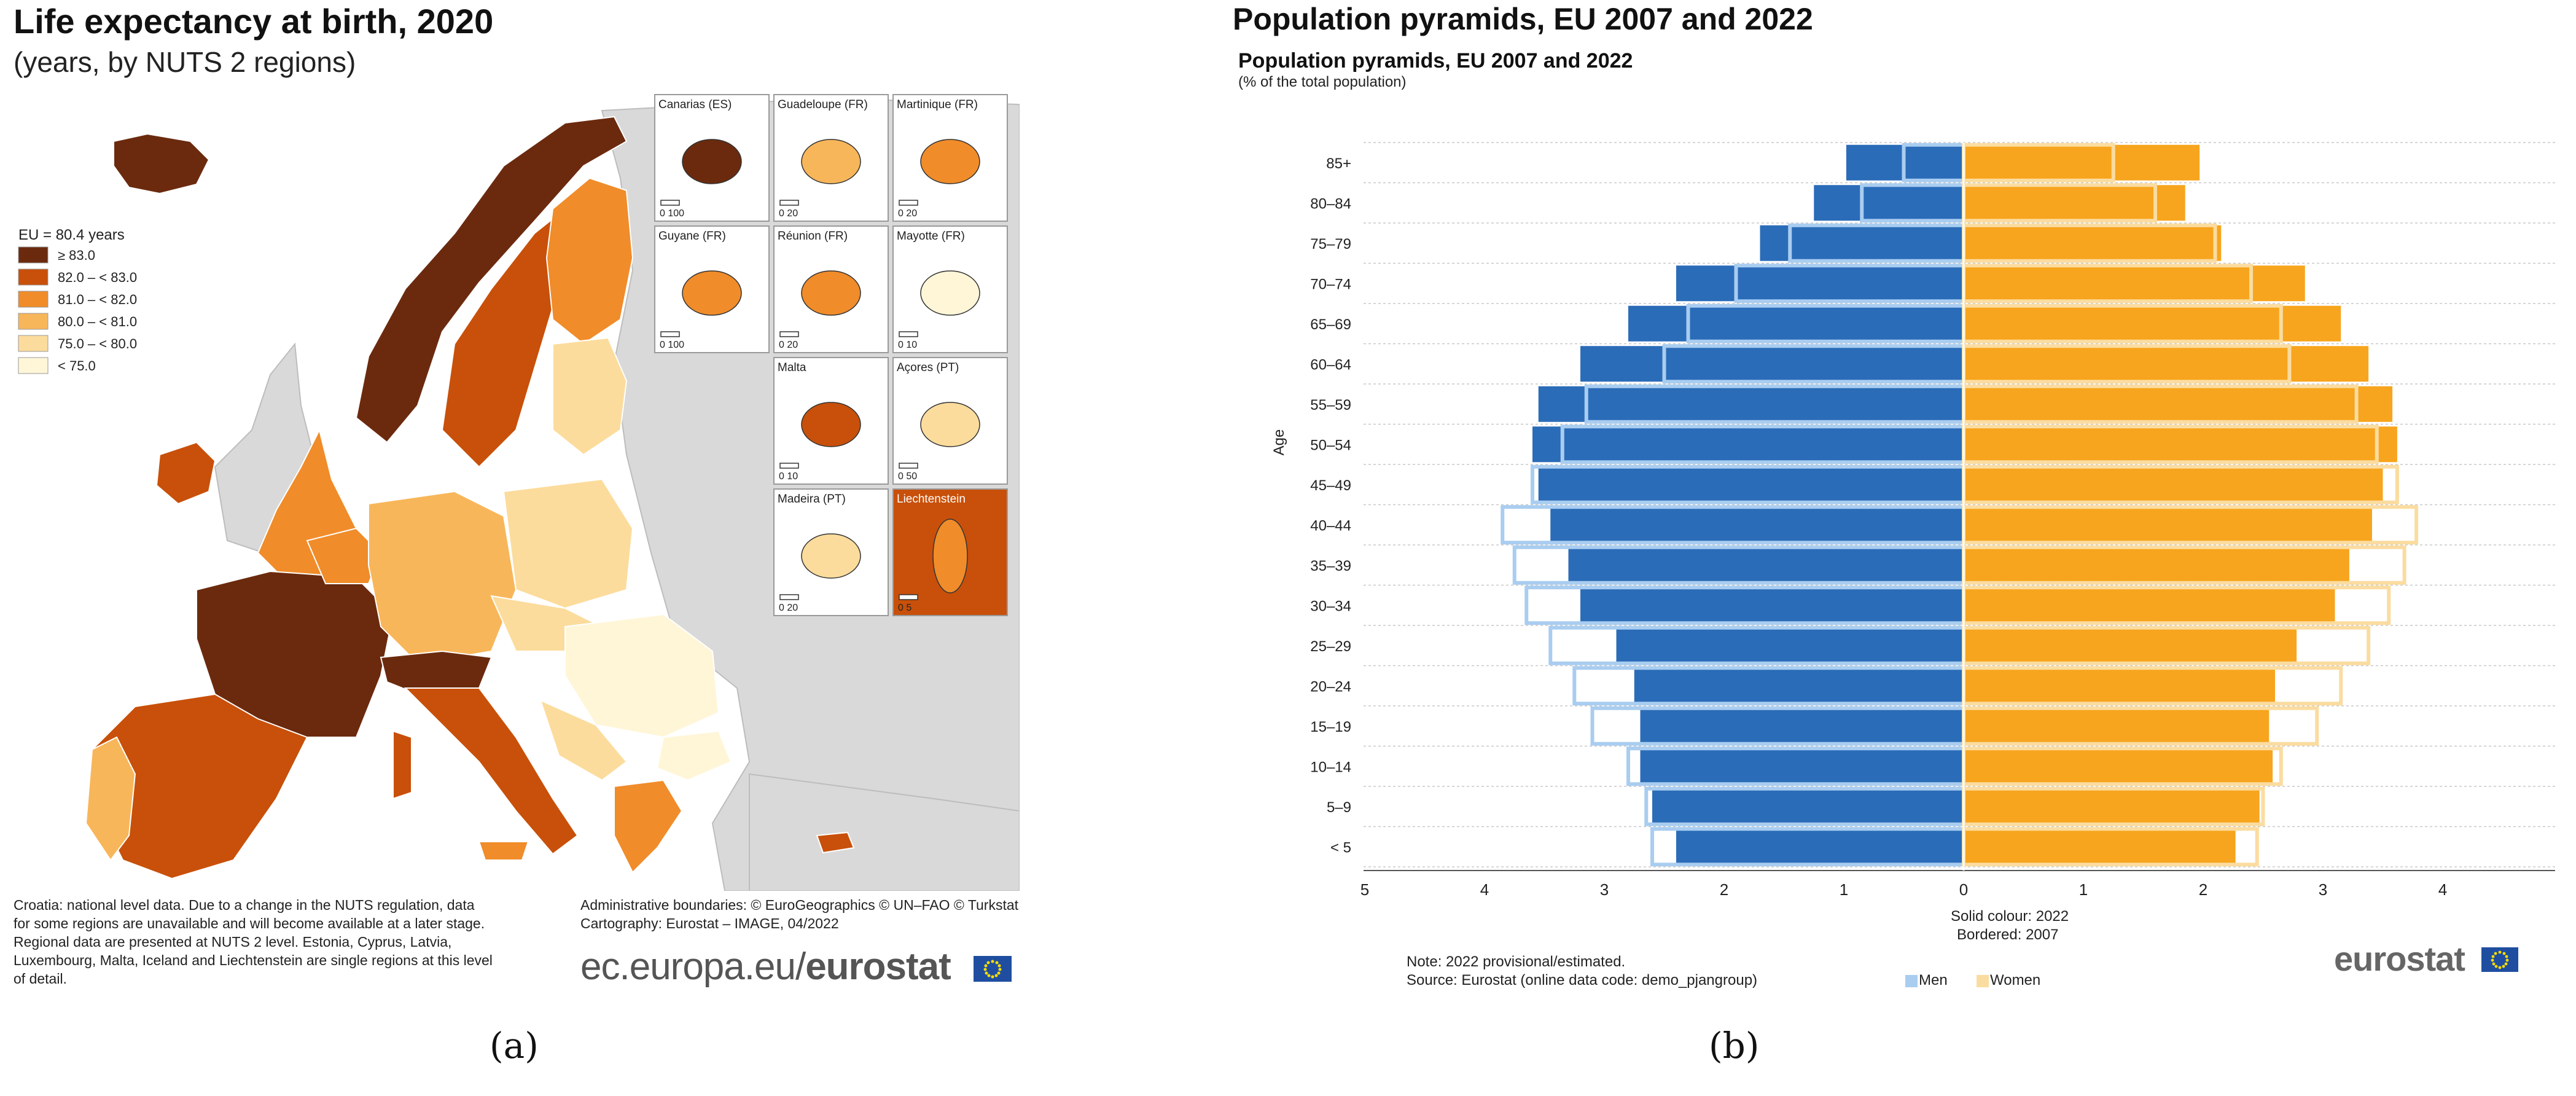 Image resolution: width=2576 pixels, height=1096 pixels. I want to click on caption-b: (b), so click(1734, 1046).